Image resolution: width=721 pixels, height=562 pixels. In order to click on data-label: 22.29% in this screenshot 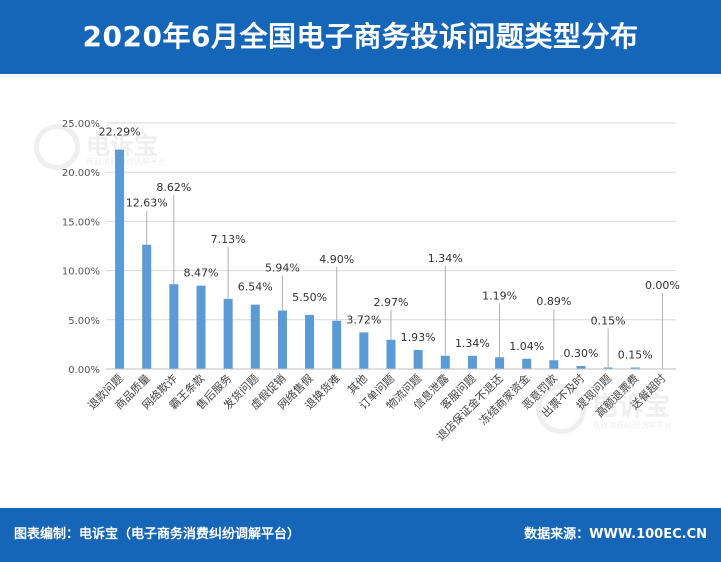, I will do `click(120, 132)`.